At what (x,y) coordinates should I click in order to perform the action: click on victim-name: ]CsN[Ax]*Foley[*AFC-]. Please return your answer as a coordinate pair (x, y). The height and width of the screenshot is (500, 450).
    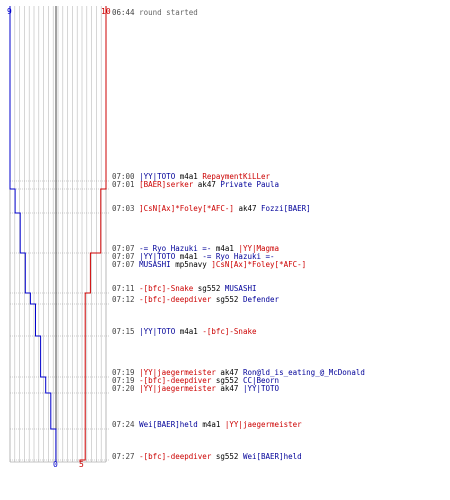
    Looking at the image, I should click on (259, 264).